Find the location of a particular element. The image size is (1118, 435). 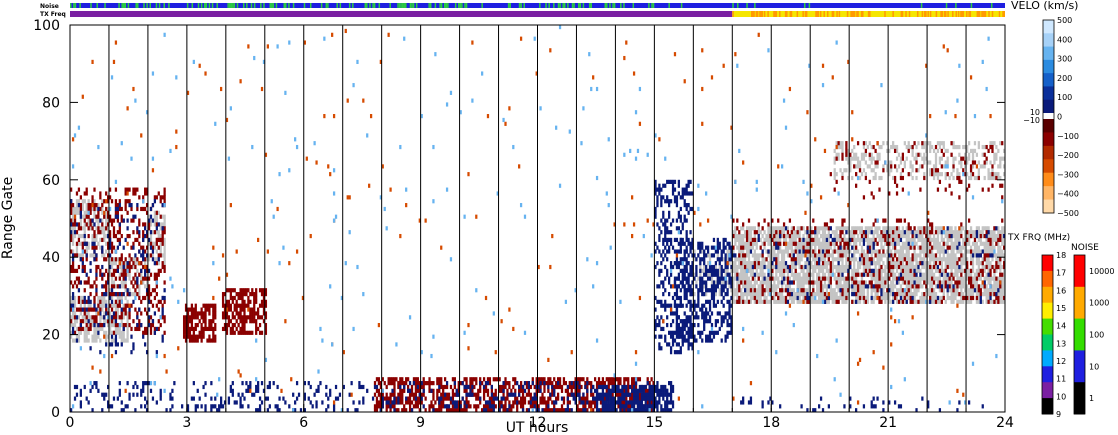

noise-bar-segment is located at coordinates (829, 5).